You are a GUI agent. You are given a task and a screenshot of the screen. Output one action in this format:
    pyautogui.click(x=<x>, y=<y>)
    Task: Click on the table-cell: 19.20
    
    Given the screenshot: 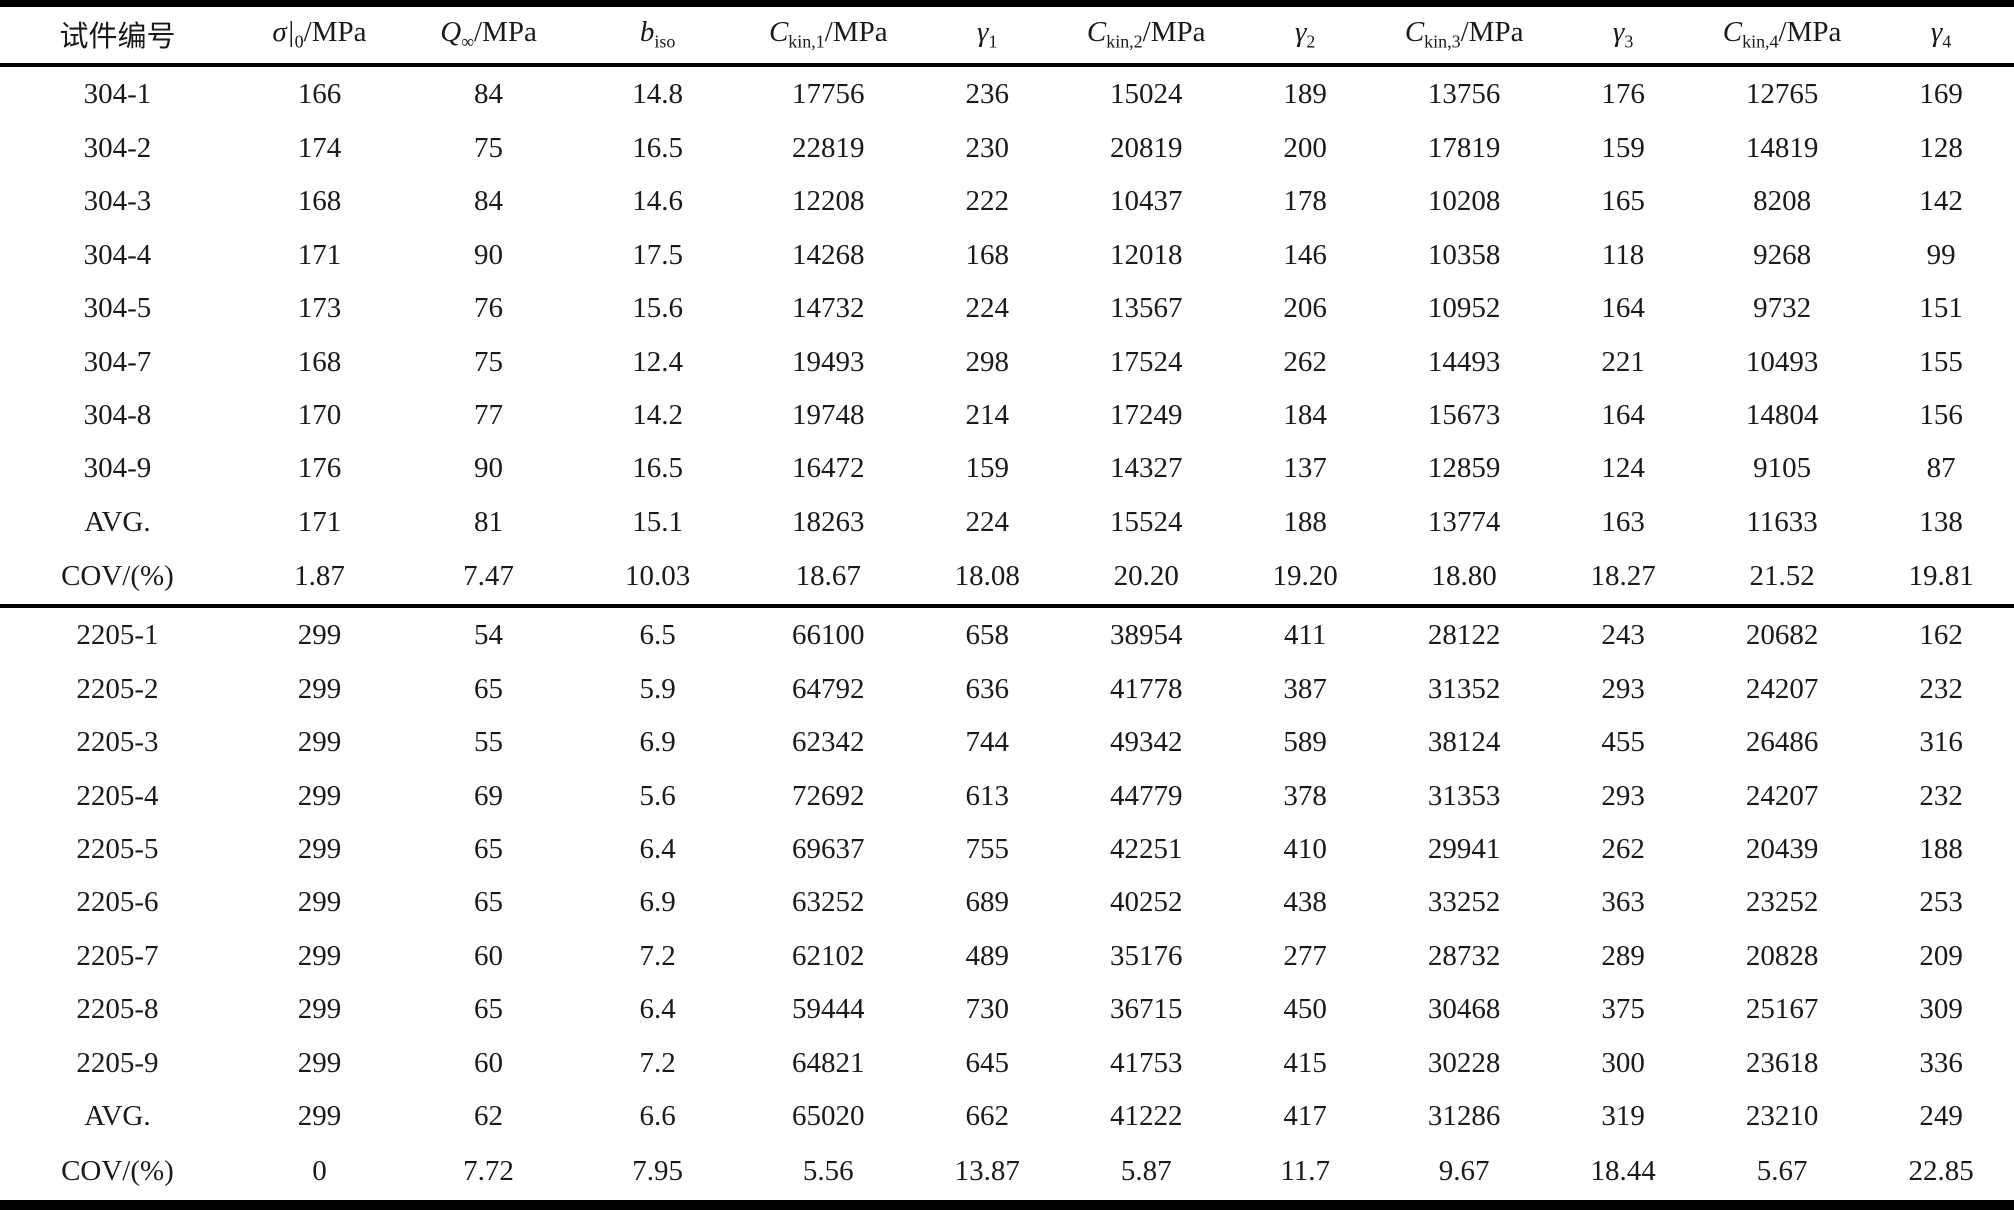 What is the action you would take?
    pyautogui.click(x=1305, y=575)
    